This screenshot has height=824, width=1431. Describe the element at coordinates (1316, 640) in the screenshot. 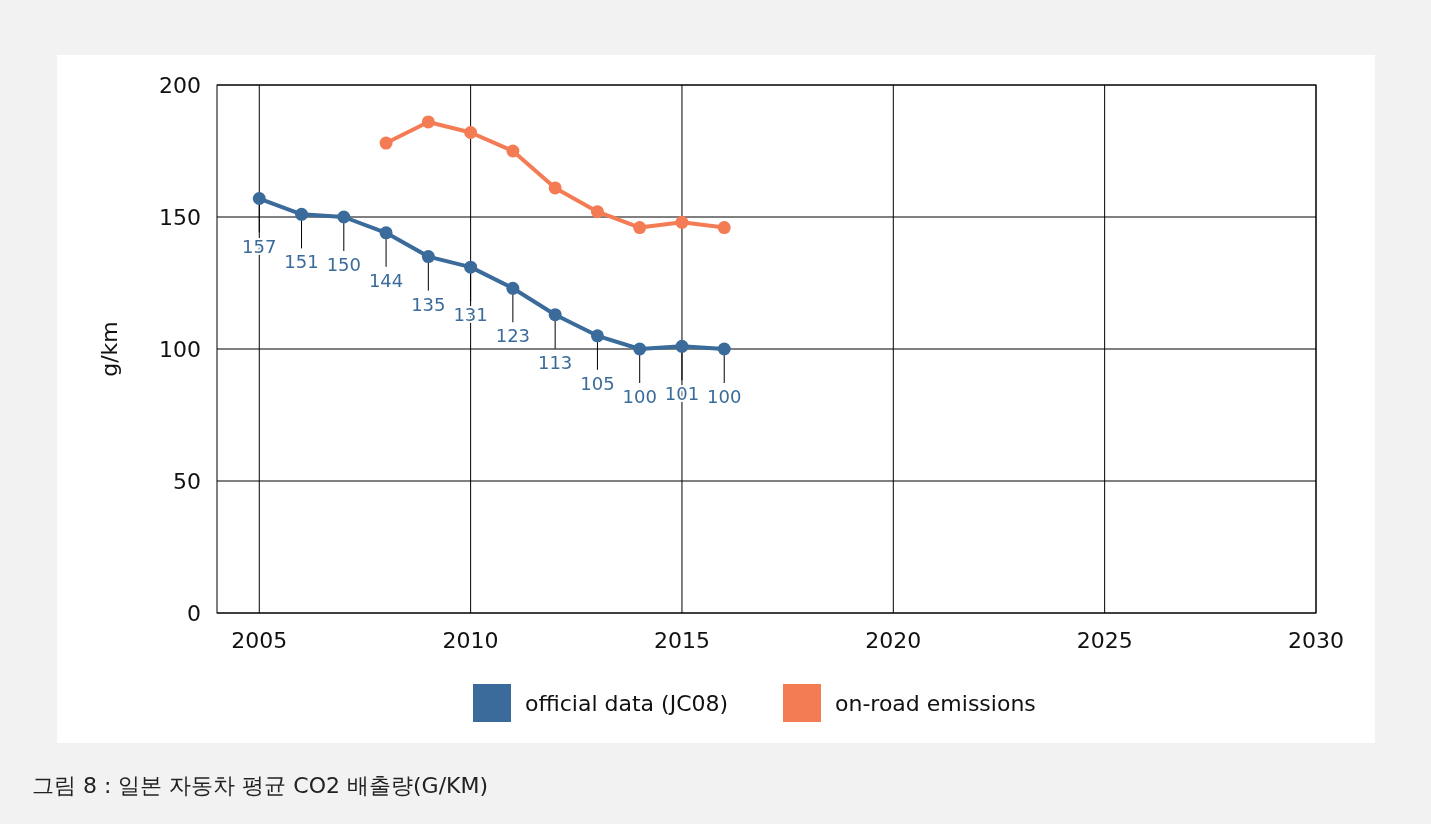

I see `x-tick-label: 2030` at that location.